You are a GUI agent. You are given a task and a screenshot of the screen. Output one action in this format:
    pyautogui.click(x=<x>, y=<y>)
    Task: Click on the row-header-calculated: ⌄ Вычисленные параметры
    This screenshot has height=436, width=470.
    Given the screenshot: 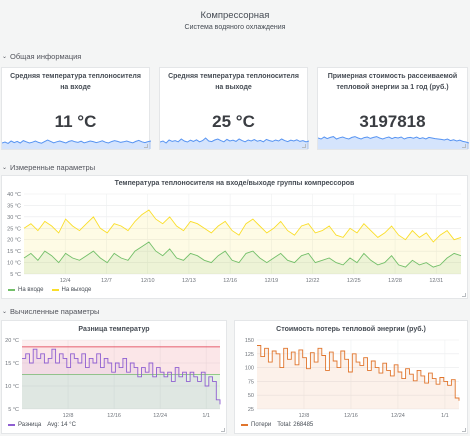 What is the action you would take?
    pyautogui.click(x=50, y=311)
    